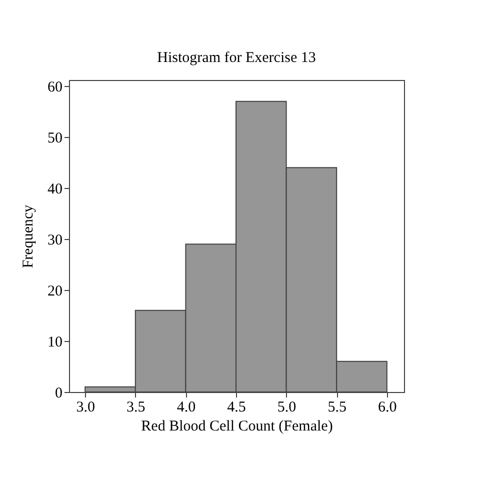 This screenshot has height=483, width=479. What do you see at coordinates (58, 394) in the screenshot?
I see `y-tick-label: 0` at bounding box center [58, 394].